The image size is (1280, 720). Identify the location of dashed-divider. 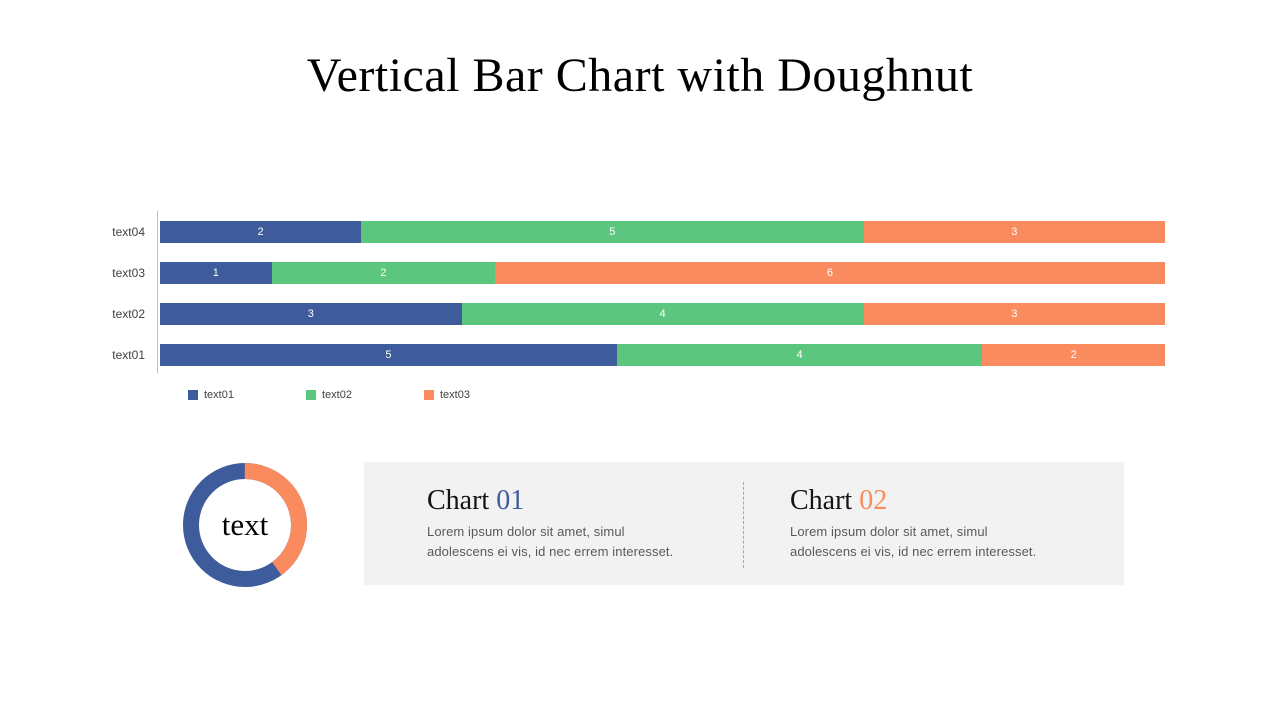
(743, 525).